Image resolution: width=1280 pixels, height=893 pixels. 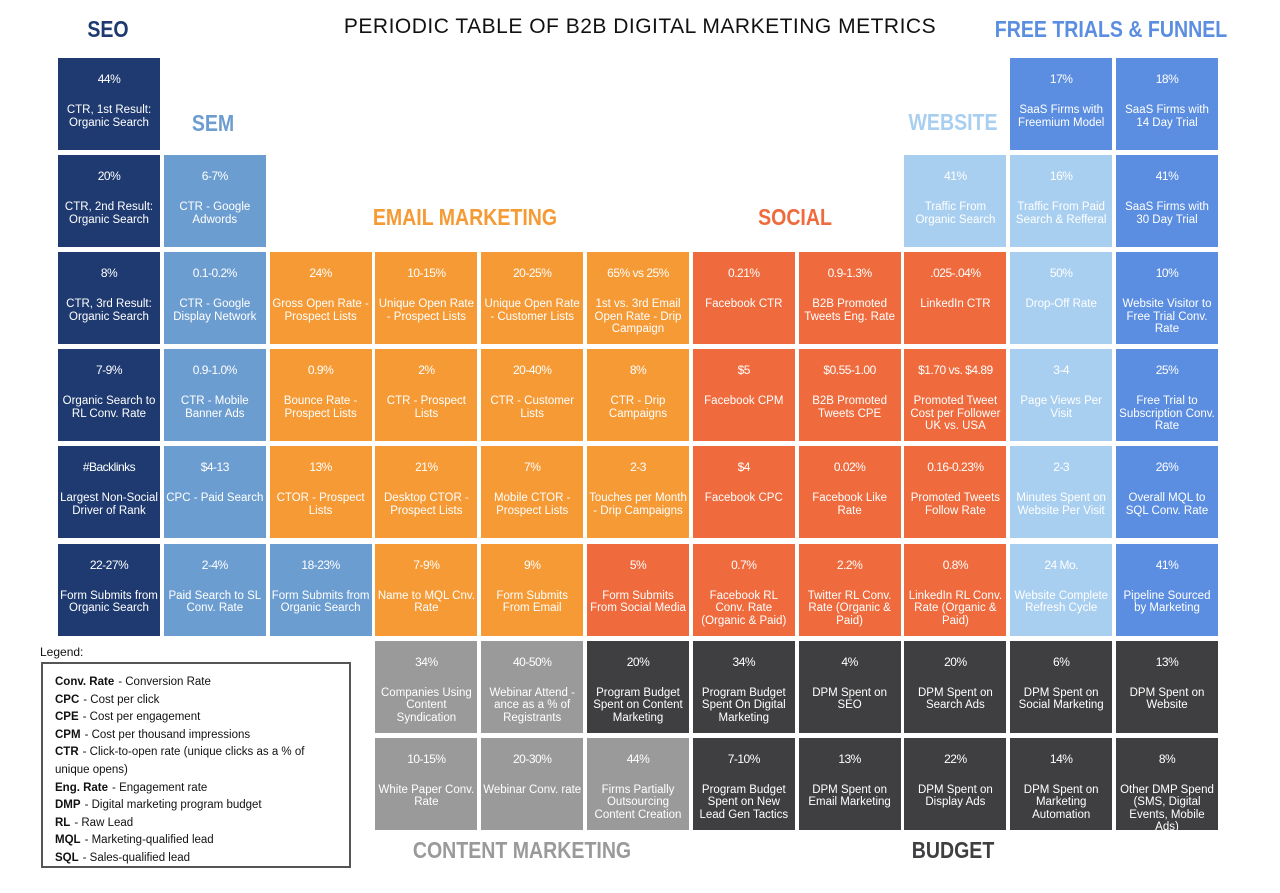 I want to click on metric-cell: 41% Pipeline Sourced by Marketing, so click(x=1167, y=589).